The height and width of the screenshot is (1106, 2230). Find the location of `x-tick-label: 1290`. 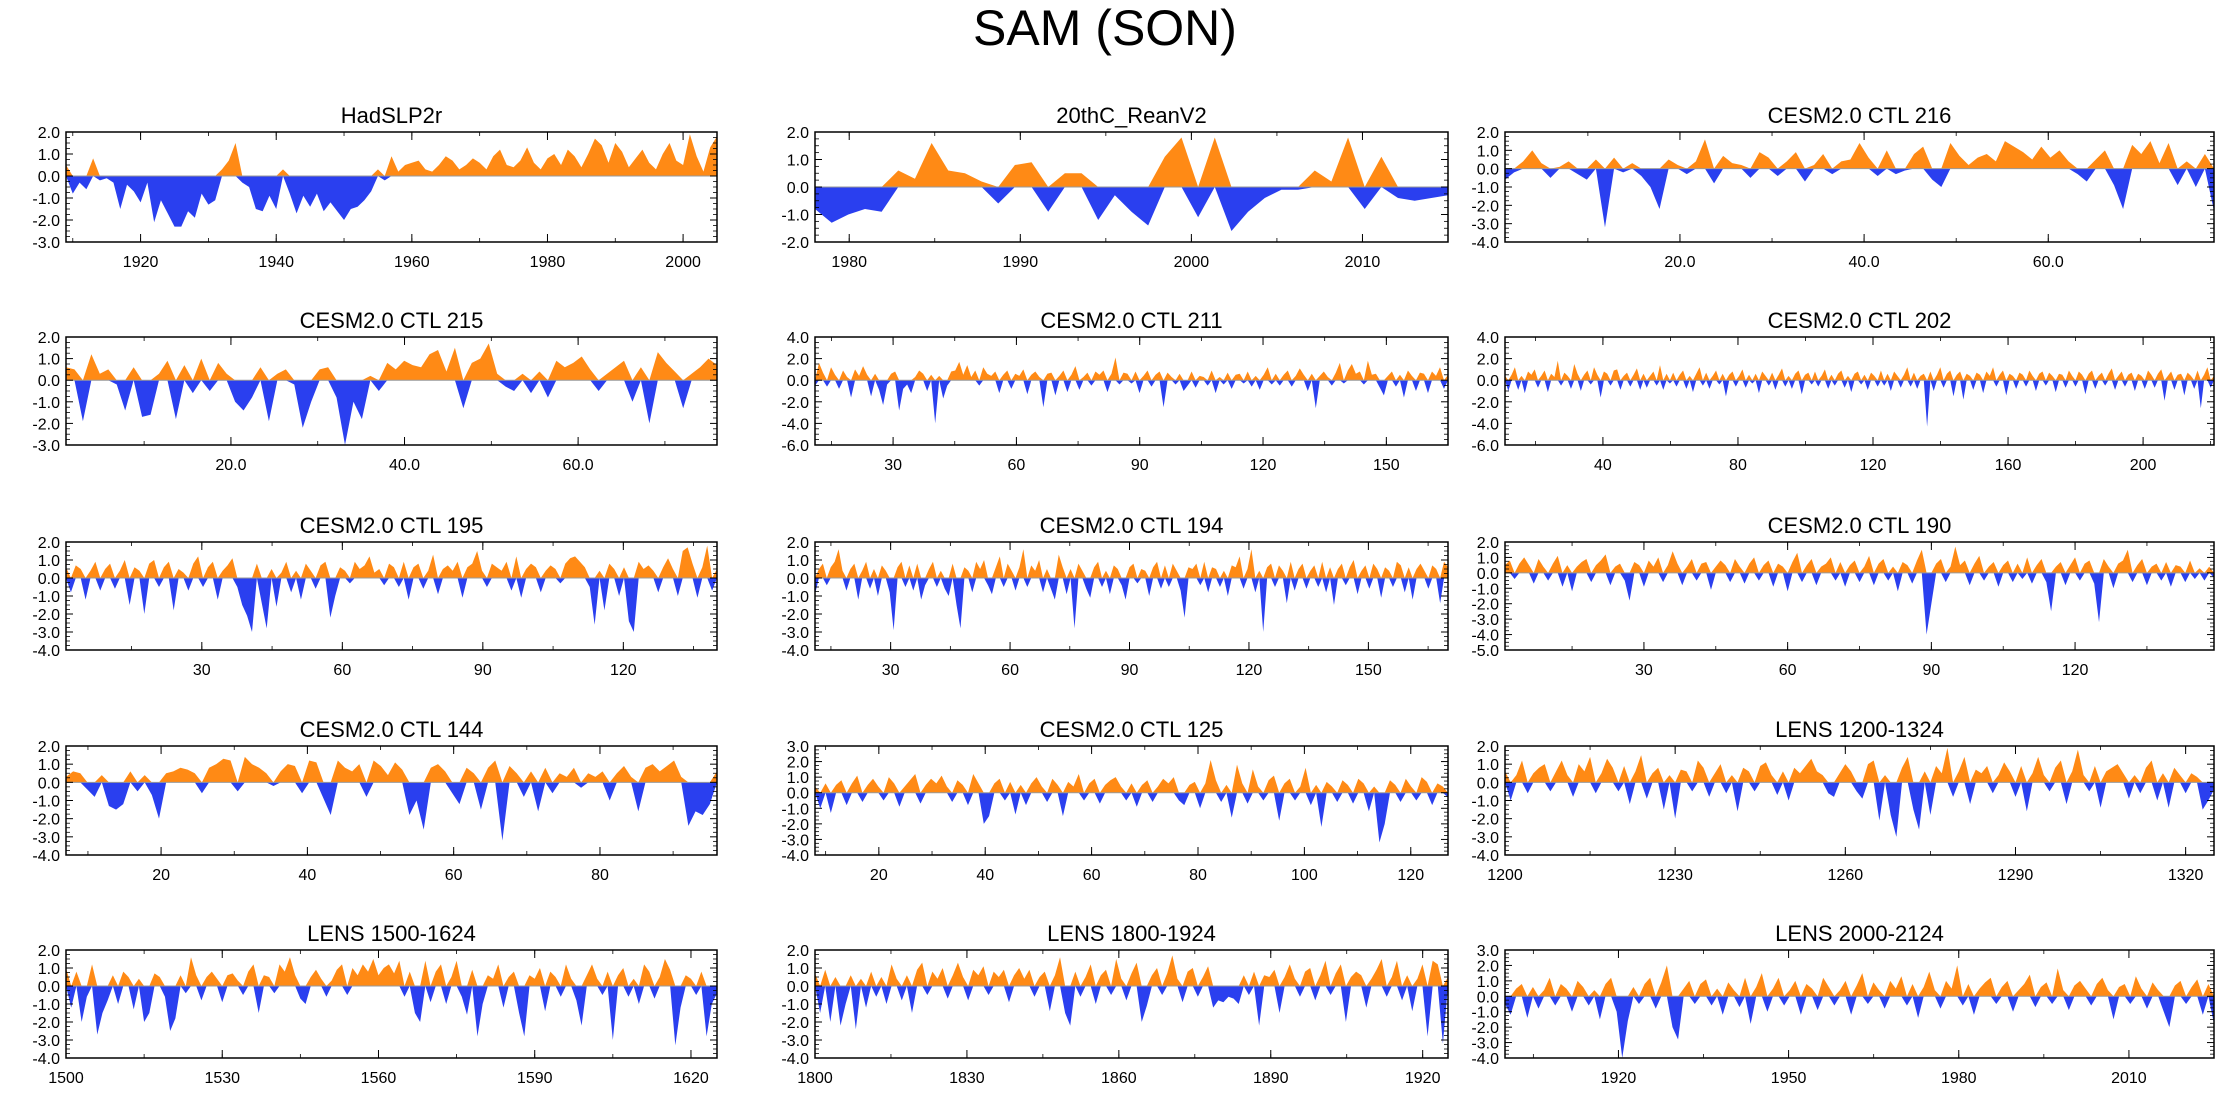

x-tick-label: 1290 is located at coordinates (2016, 875).